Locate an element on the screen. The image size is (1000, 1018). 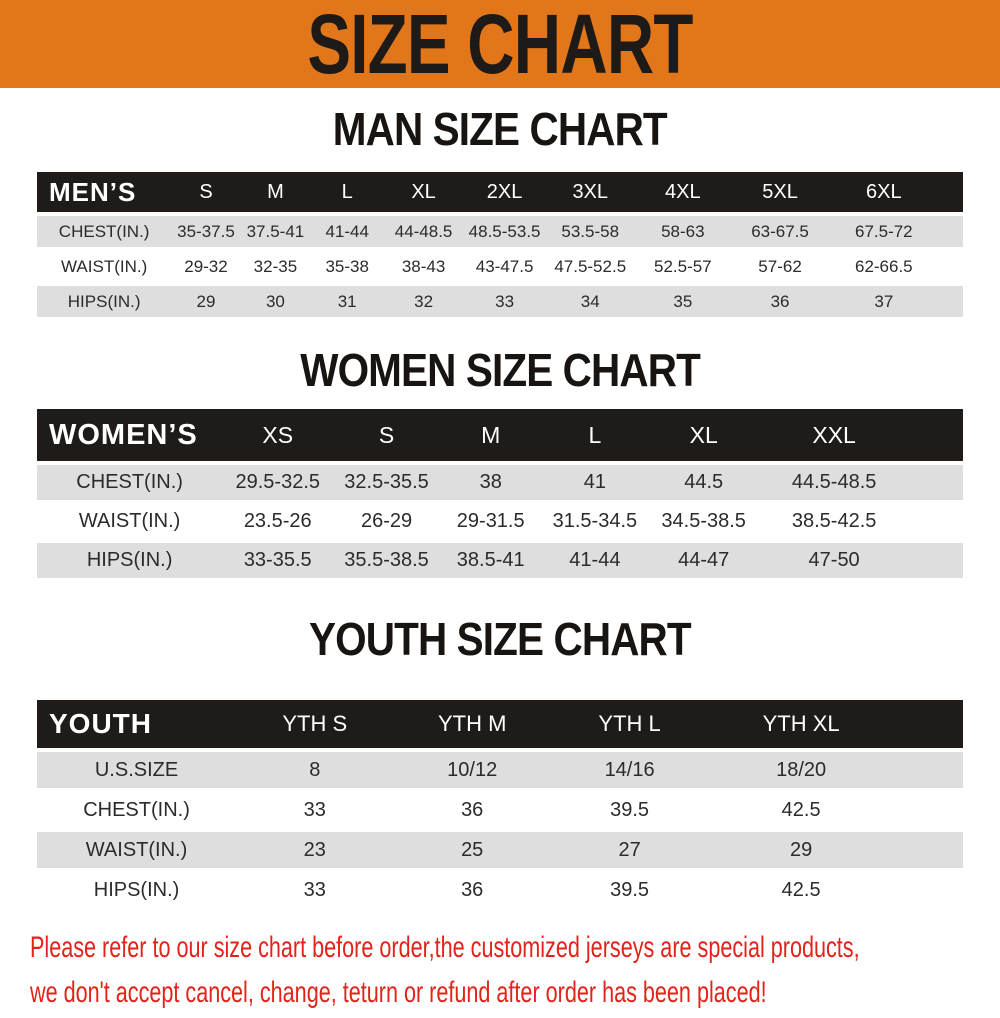
men-table-corner-label: MEN’S is located at coordinates (104, 192).